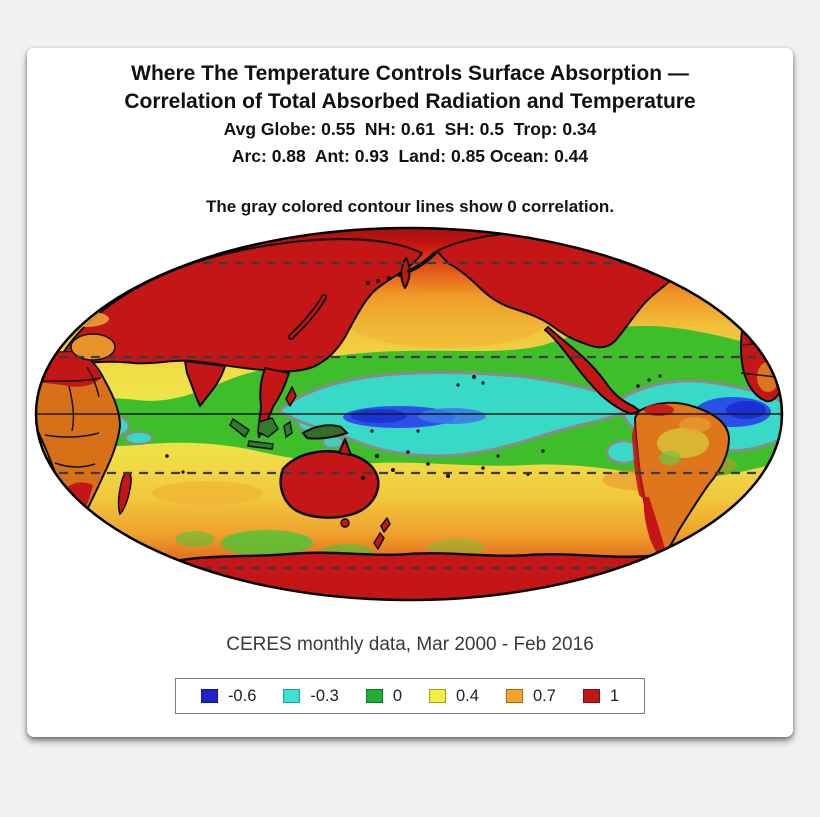 The image size is (820, 817). What do you see at coordinates (139, 438) in the screenshot?
I see `negative-patch-africa` at bounding box center [139, 438].